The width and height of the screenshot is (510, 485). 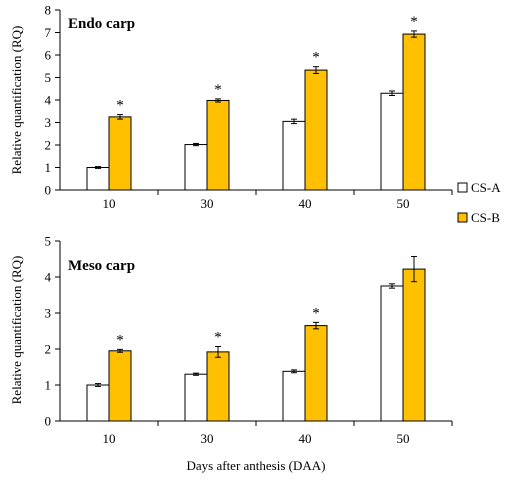 I want to click on legend-label-cs-a: CS-A, so click(x=486, y=187).